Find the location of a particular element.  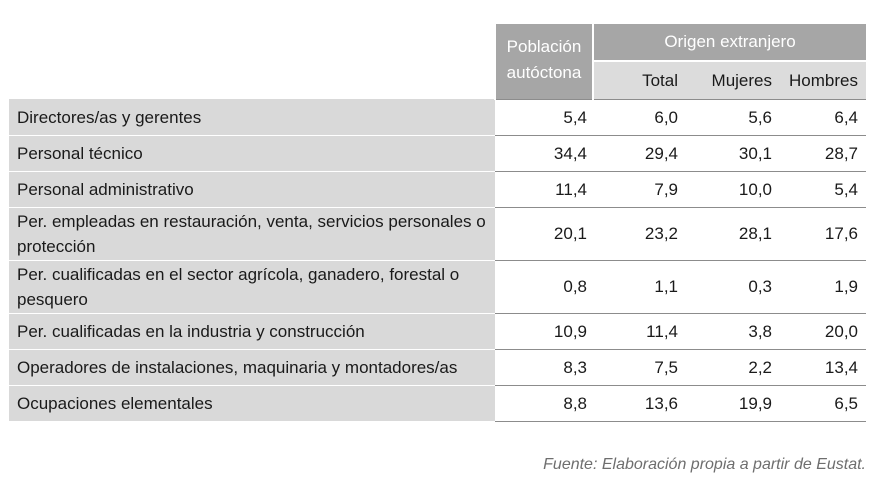

row-label: Directores/as y gerentes is located at coordinates (252, 117).